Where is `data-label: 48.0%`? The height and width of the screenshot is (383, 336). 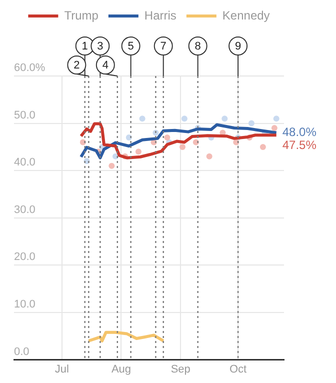
data-label: 48.0% is located at coordinates (299, 132).